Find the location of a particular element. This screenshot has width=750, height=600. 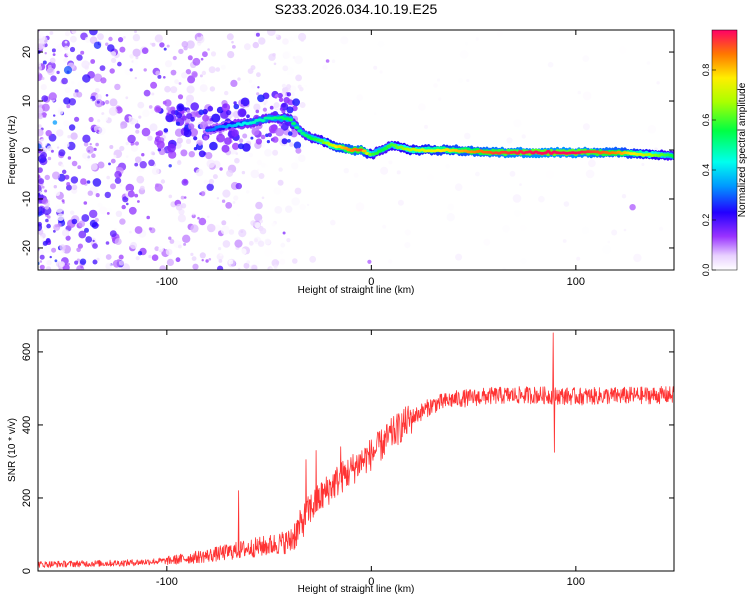

y-tick-label: -20 is located at coordinates (27, 248).